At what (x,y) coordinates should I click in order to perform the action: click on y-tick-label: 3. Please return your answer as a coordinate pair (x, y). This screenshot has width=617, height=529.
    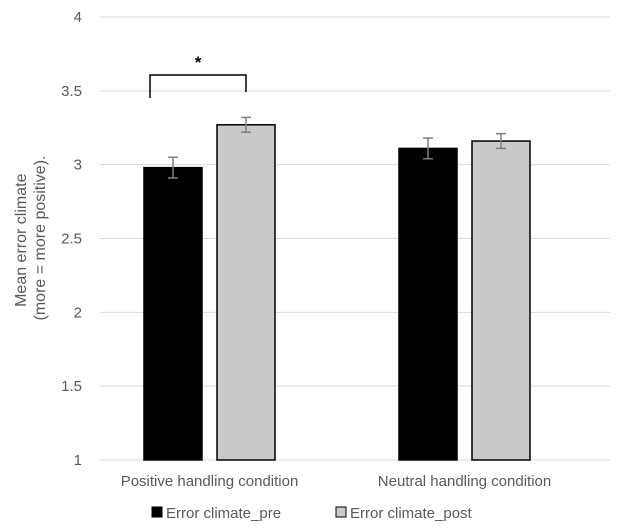
    Looking at the image, I should click on (78, 165).